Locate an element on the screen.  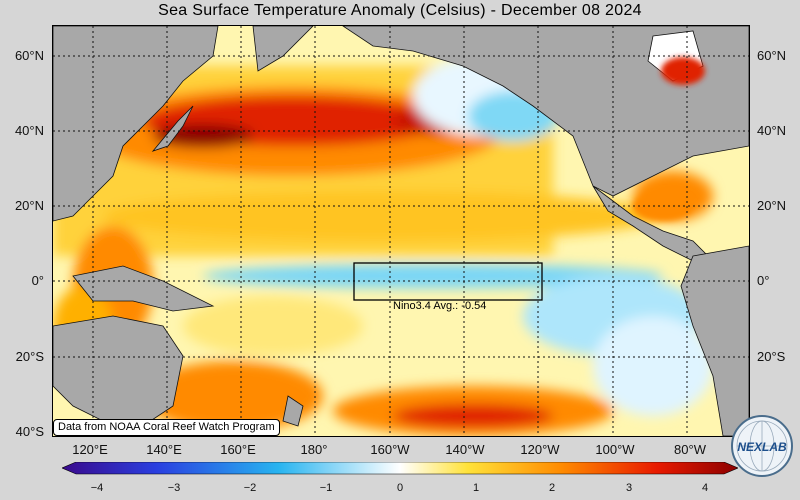
lat-label-20s-left: 20°S is located at coordinates (29, 356).